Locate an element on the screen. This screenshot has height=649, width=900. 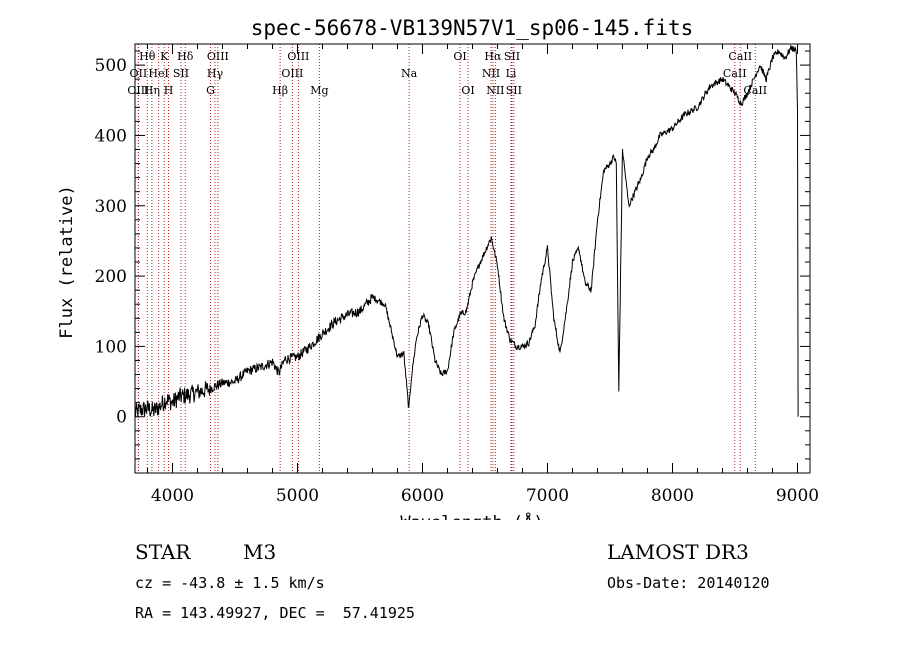
line-label-24: SII is located at coordinates (514, 90).